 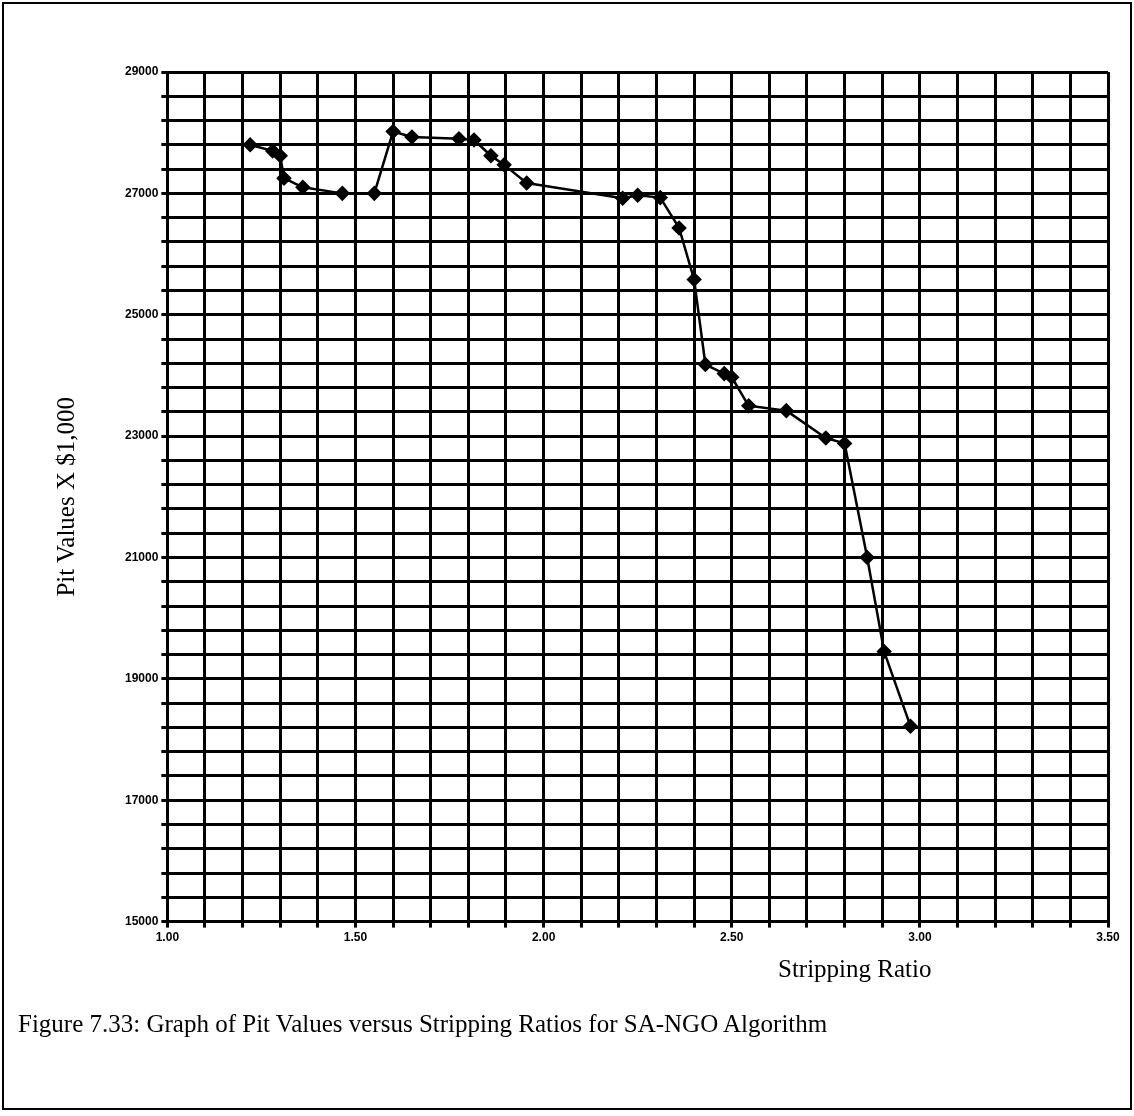 I want to click on y-tick-label: 27000, so click(x=141, y=192).